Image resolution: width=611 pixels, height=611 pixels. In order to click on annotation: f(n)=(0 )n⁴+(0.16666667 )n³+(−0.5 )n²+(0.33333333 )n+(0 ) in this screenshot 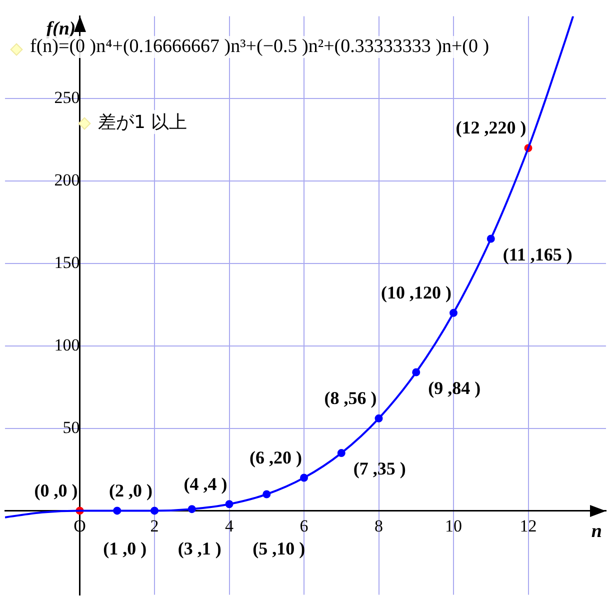, I will do `click(260, 47)`.